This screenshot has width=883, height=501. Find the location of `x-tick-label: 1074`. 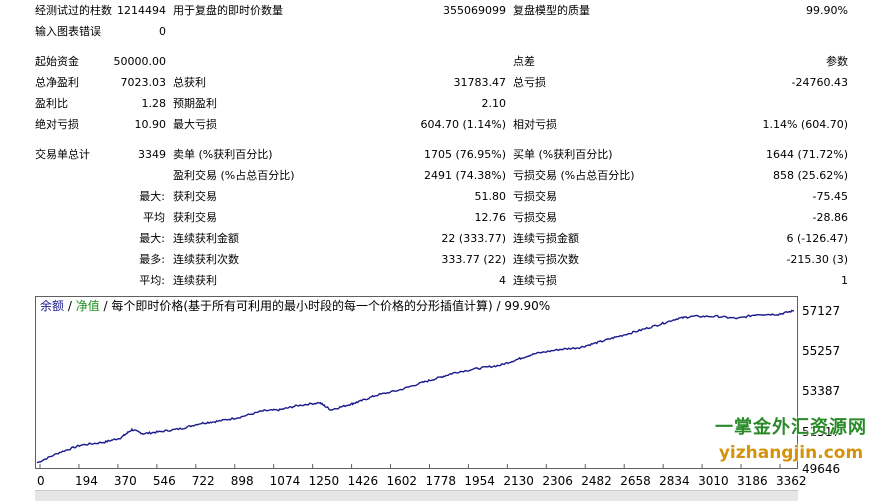

x-tick-label: 1074 is located at coordinates (285, 481).